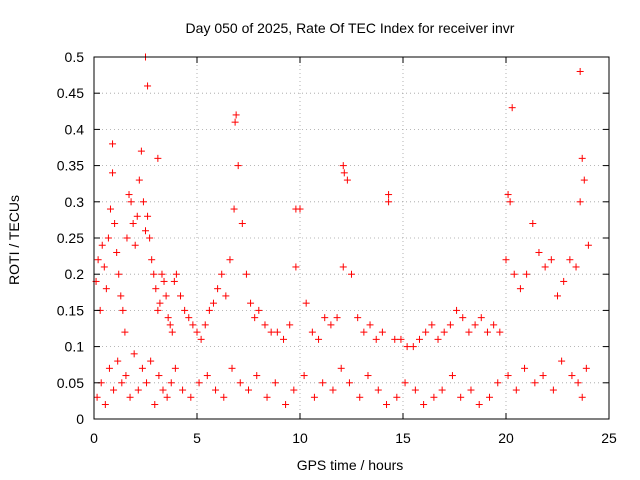 The height and width of the screenshot is (480, 640). I want to click on x-axis-label: GPS time / hours, so click(350, 465).